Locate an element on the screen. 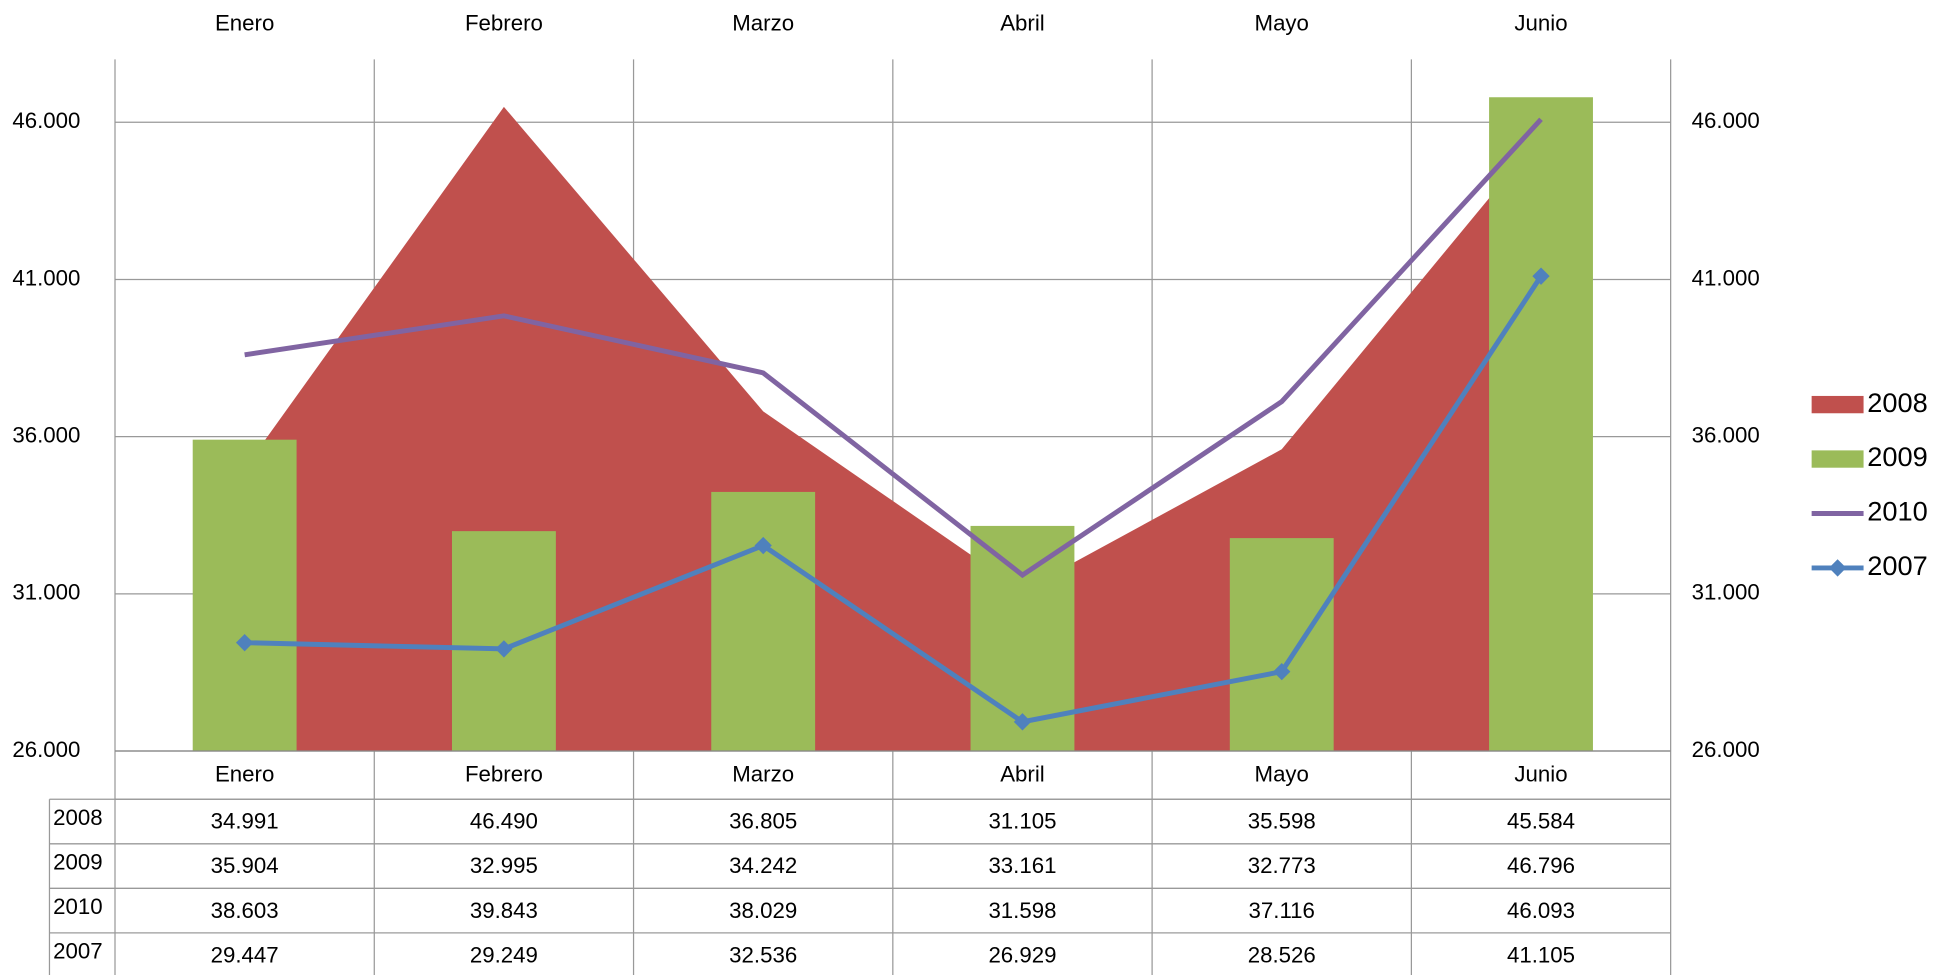  y-tick-label: 36.000 is located at coordinates (46, 435).